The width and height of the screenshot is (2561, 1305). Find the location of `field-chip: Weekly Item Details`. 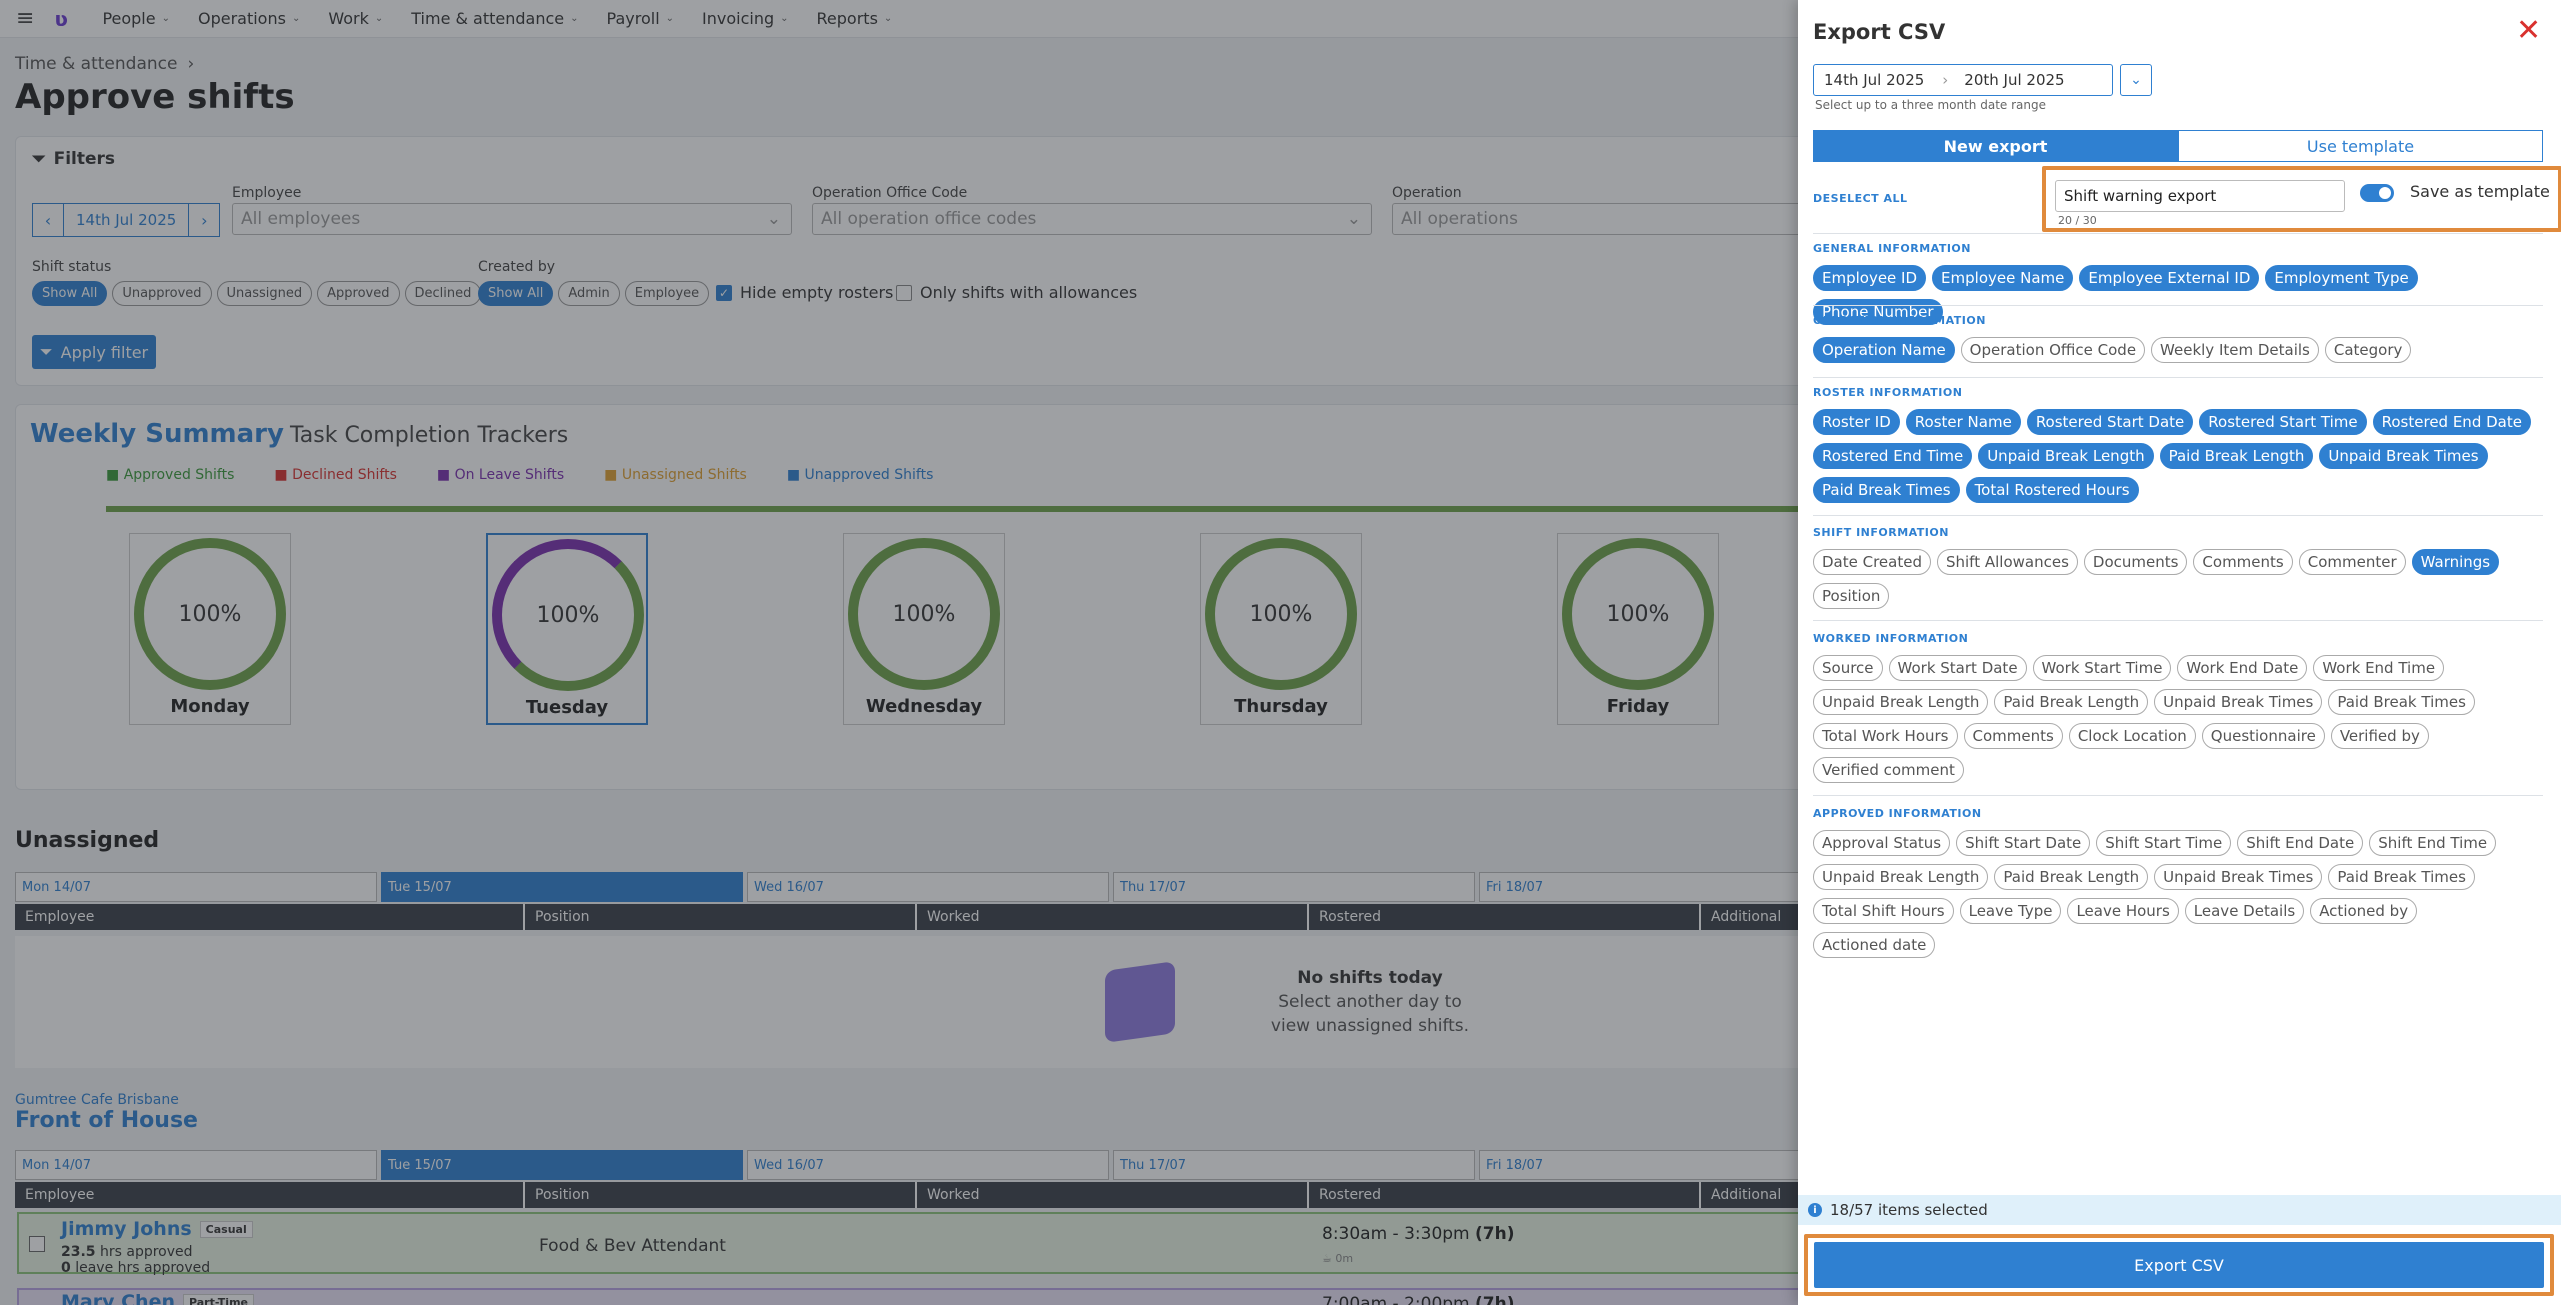

field-chip: Weekly Item Details is located at coordinates (2235, 350).